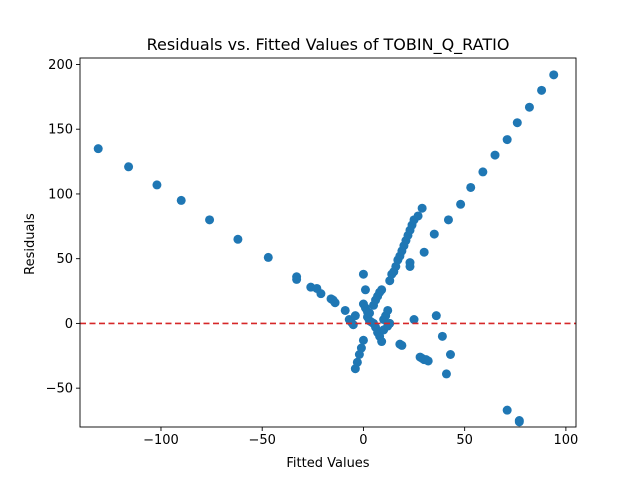 Image resolution: width=640 pixels, height=480 pixels. I want to click on x-tick-label: −100, so click(161, 440).